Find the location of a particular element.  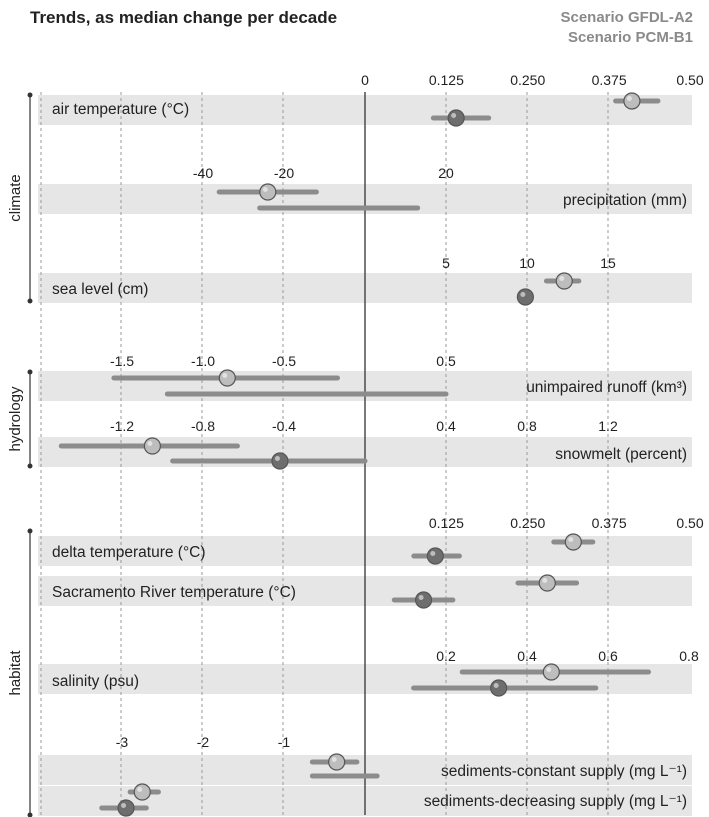

tick-label-sediment-2: -1 is located at coordinates (284, 742).